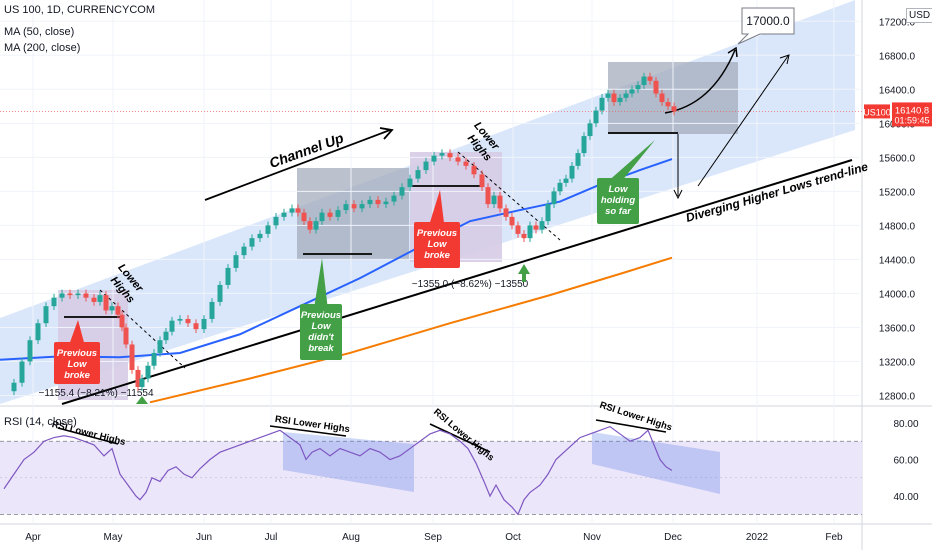 The width and height of the screenshot is (932, 555). What do you see at coordinates (96, 393) in the screenshot?
I see `measure-label-1: −1155.4 (−8.21%) −11554` at bounding box center [96, 393].